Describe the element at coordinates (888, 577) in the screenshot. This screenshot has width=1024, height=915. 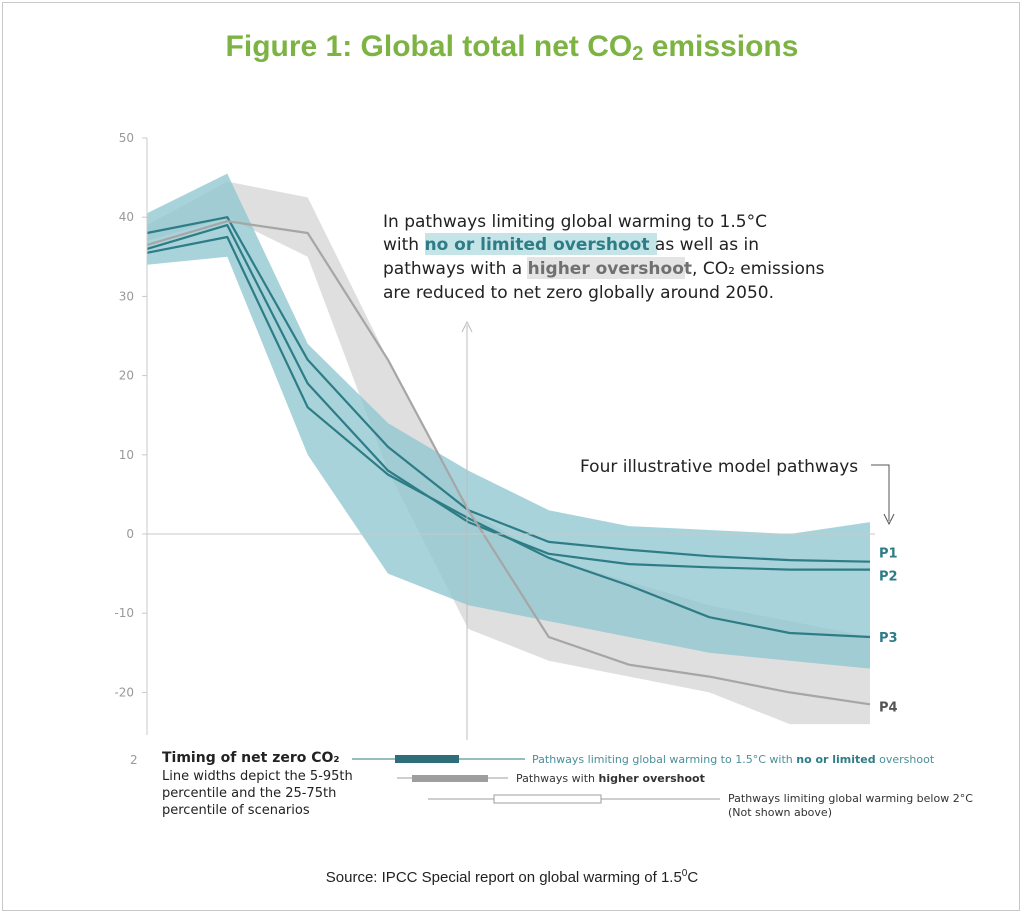
I see `series-label-p2: P2` at that location.